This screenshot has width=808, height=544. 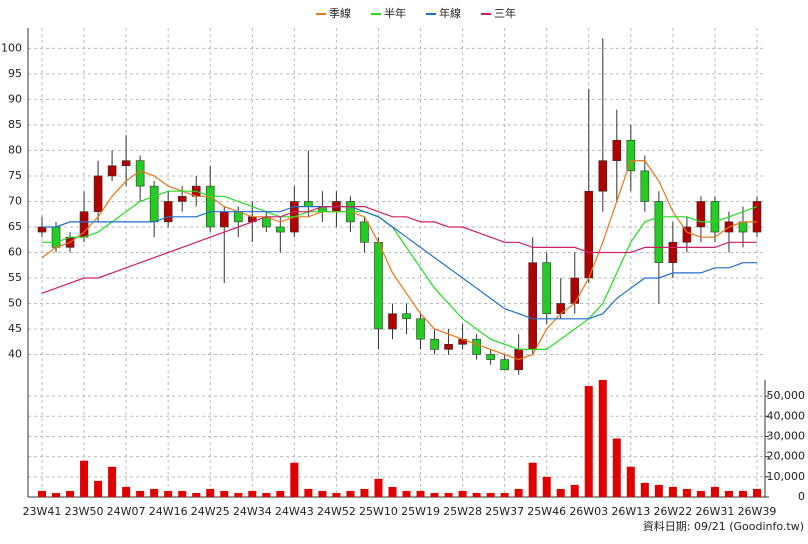 I want to click on y-tick-label: 65, so click(x=15, y=226).